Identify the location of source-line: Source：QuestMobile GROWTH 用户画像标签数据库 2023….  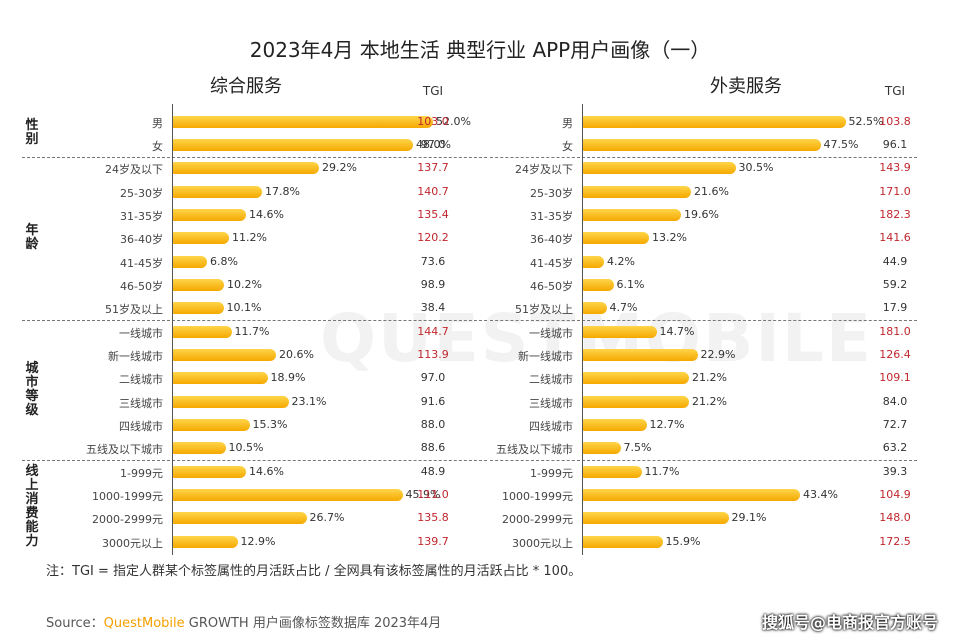
(243, 621).